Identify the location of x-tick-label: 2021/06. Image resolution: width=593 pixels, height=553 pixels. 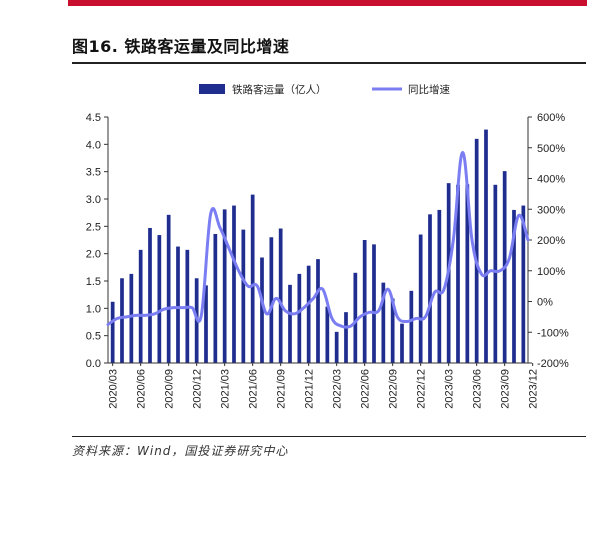
(254, 389).